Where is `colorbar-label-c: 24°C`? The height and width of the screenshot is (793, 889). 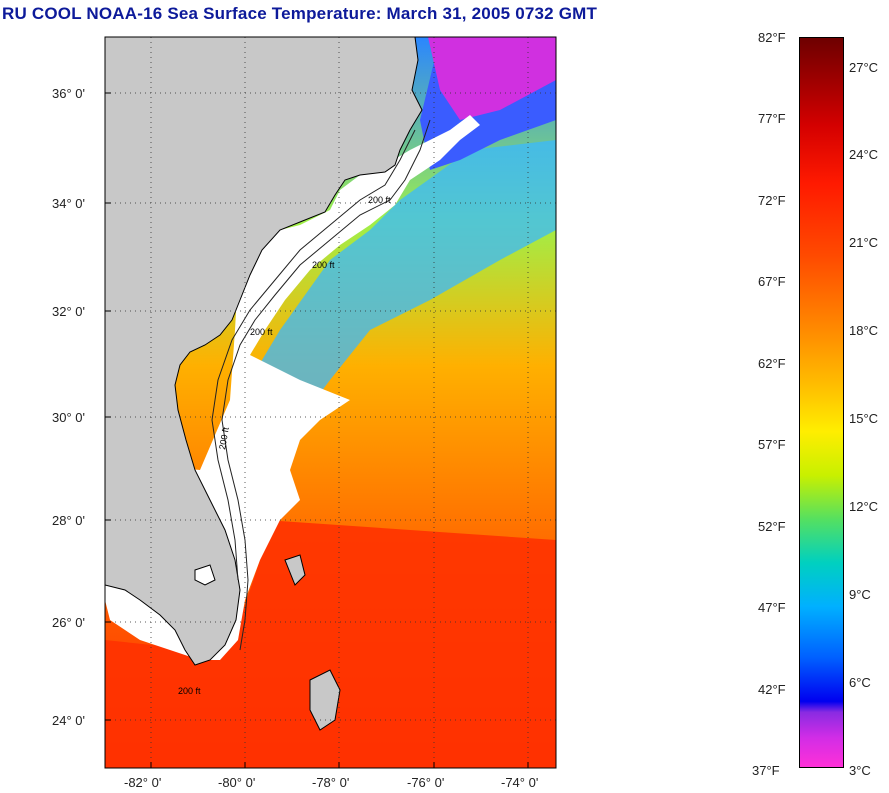
colorbar-label-c: 24°C is located at coordinates (864, 154).